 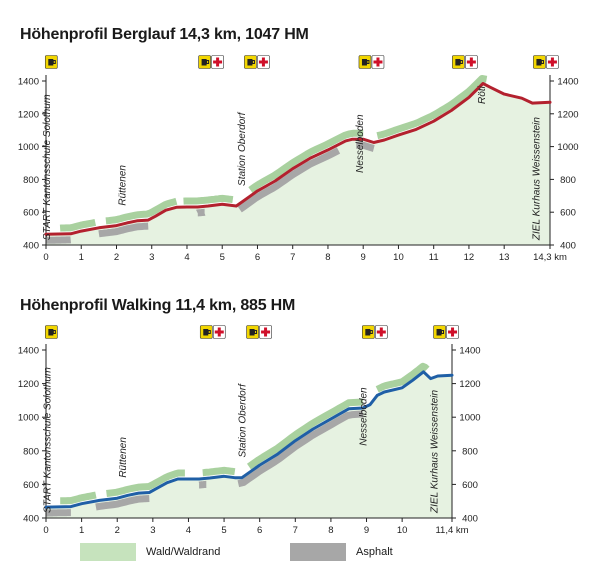 What do you see at coordinates (108, 552) in the screenshot?
I see `legend-swatch-forest` at bounding box center [108, 552].